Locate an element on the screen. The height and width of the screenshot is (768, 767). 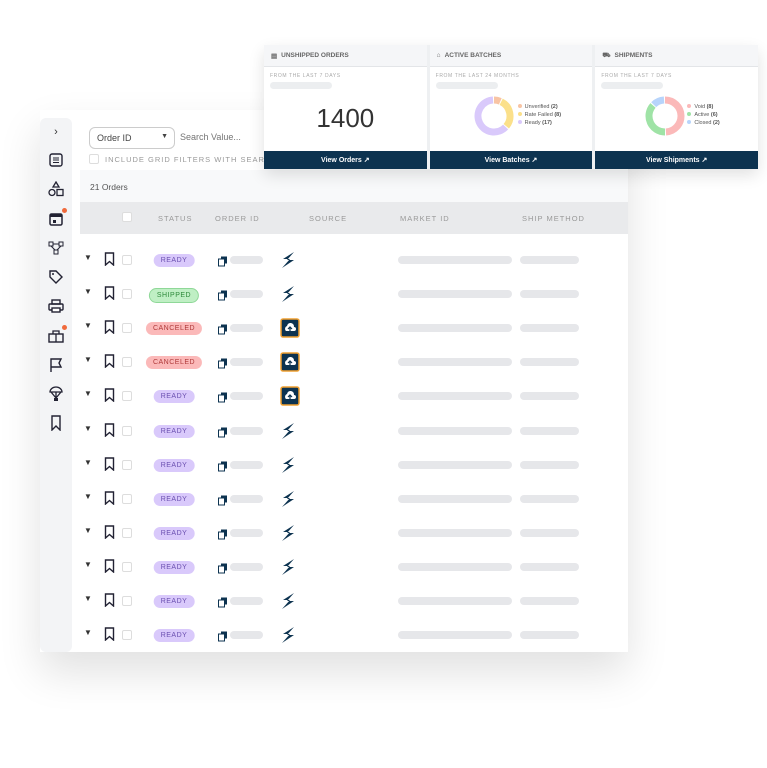
market-id-placeholder is located at coordinates (455, 566).